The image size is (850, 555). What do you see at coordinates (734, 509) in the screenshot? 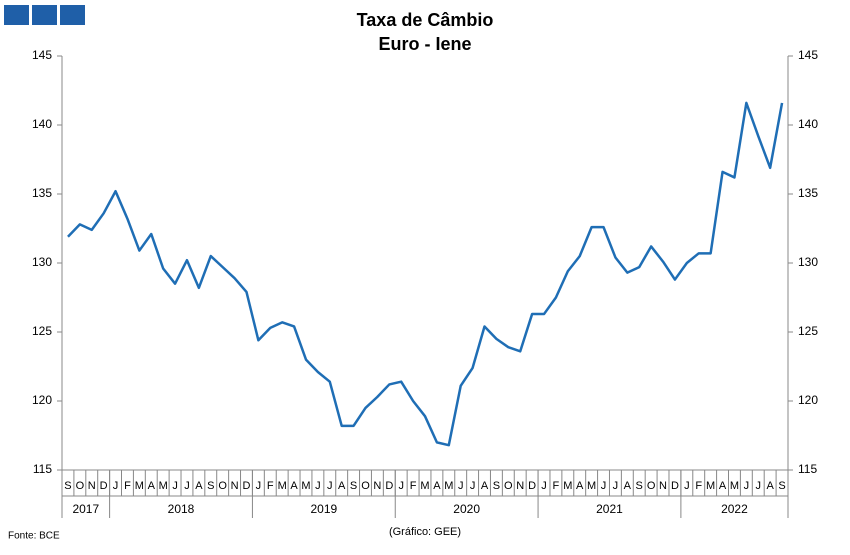
I see `year-label: 2022` at bounding box center [734, 509].